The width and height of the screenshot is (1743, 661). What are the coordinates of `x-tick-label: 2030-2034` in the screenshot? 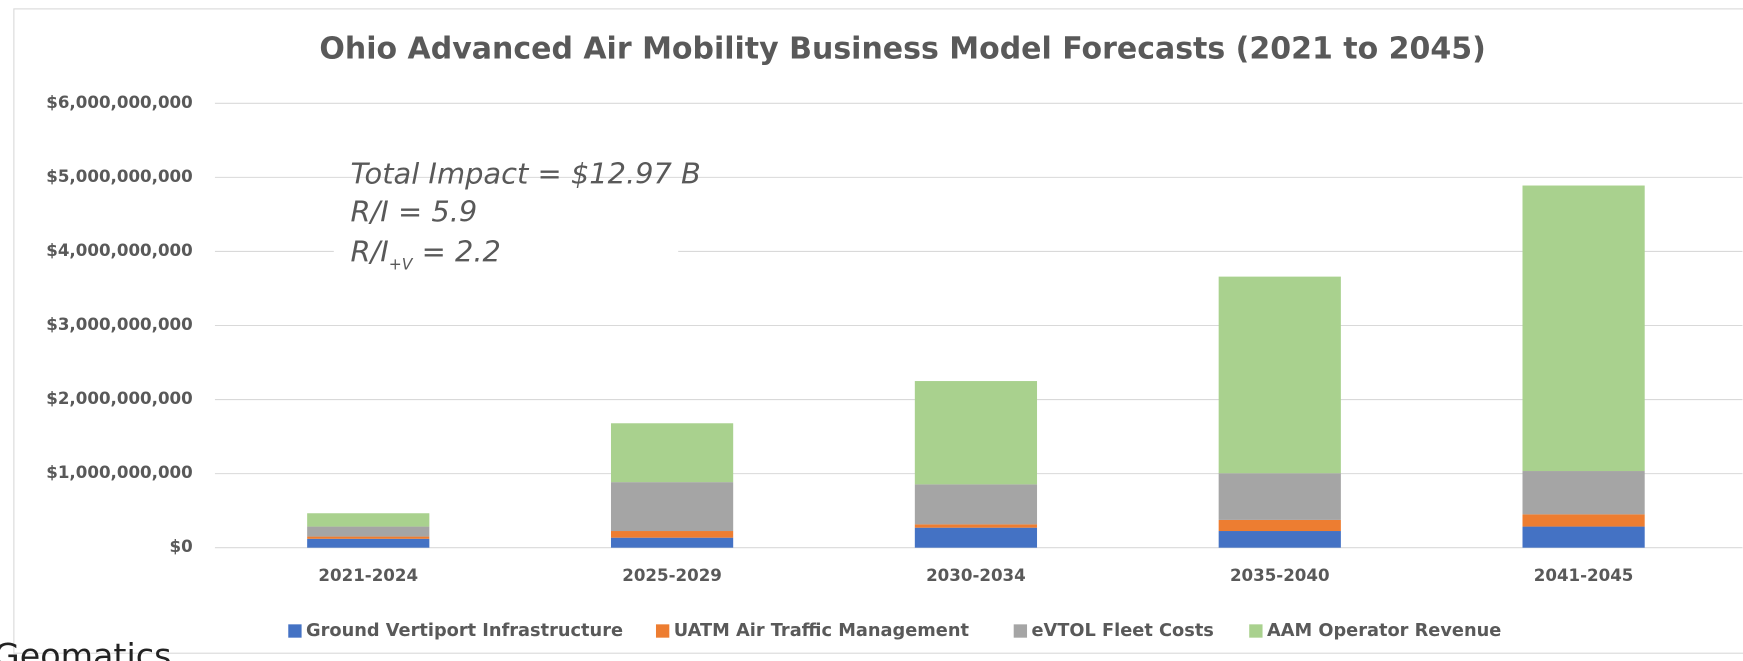 It's located at (976, 575).